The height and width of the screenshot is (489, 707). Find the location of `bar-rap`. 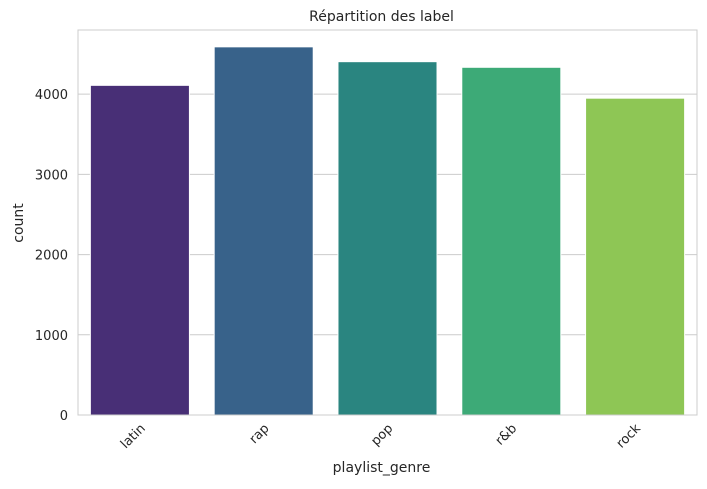

bar-rap is located at coordinates (263, 231).